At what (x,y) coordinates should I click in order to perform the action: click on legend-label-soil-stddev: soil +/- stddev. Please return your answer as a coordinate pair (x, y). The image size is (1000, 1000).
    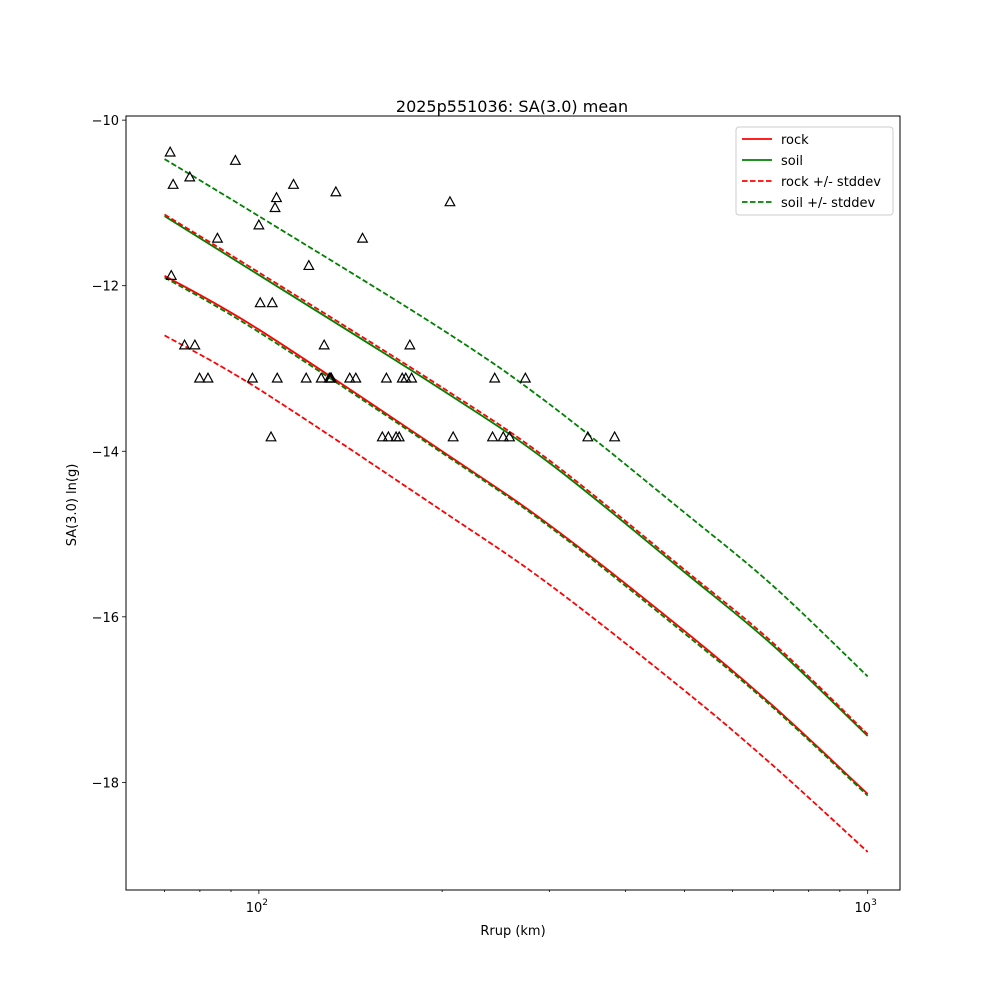
    Looking at the image, I should click on (828, 203).